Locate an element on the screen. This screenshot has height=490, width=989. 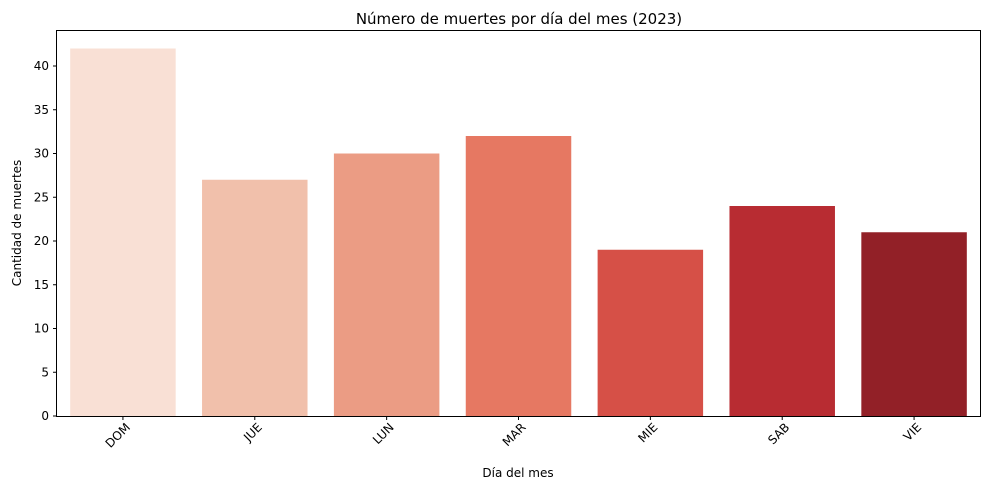
y-axis-label: Cantidad de muertes is located at coordinates (17, 223).